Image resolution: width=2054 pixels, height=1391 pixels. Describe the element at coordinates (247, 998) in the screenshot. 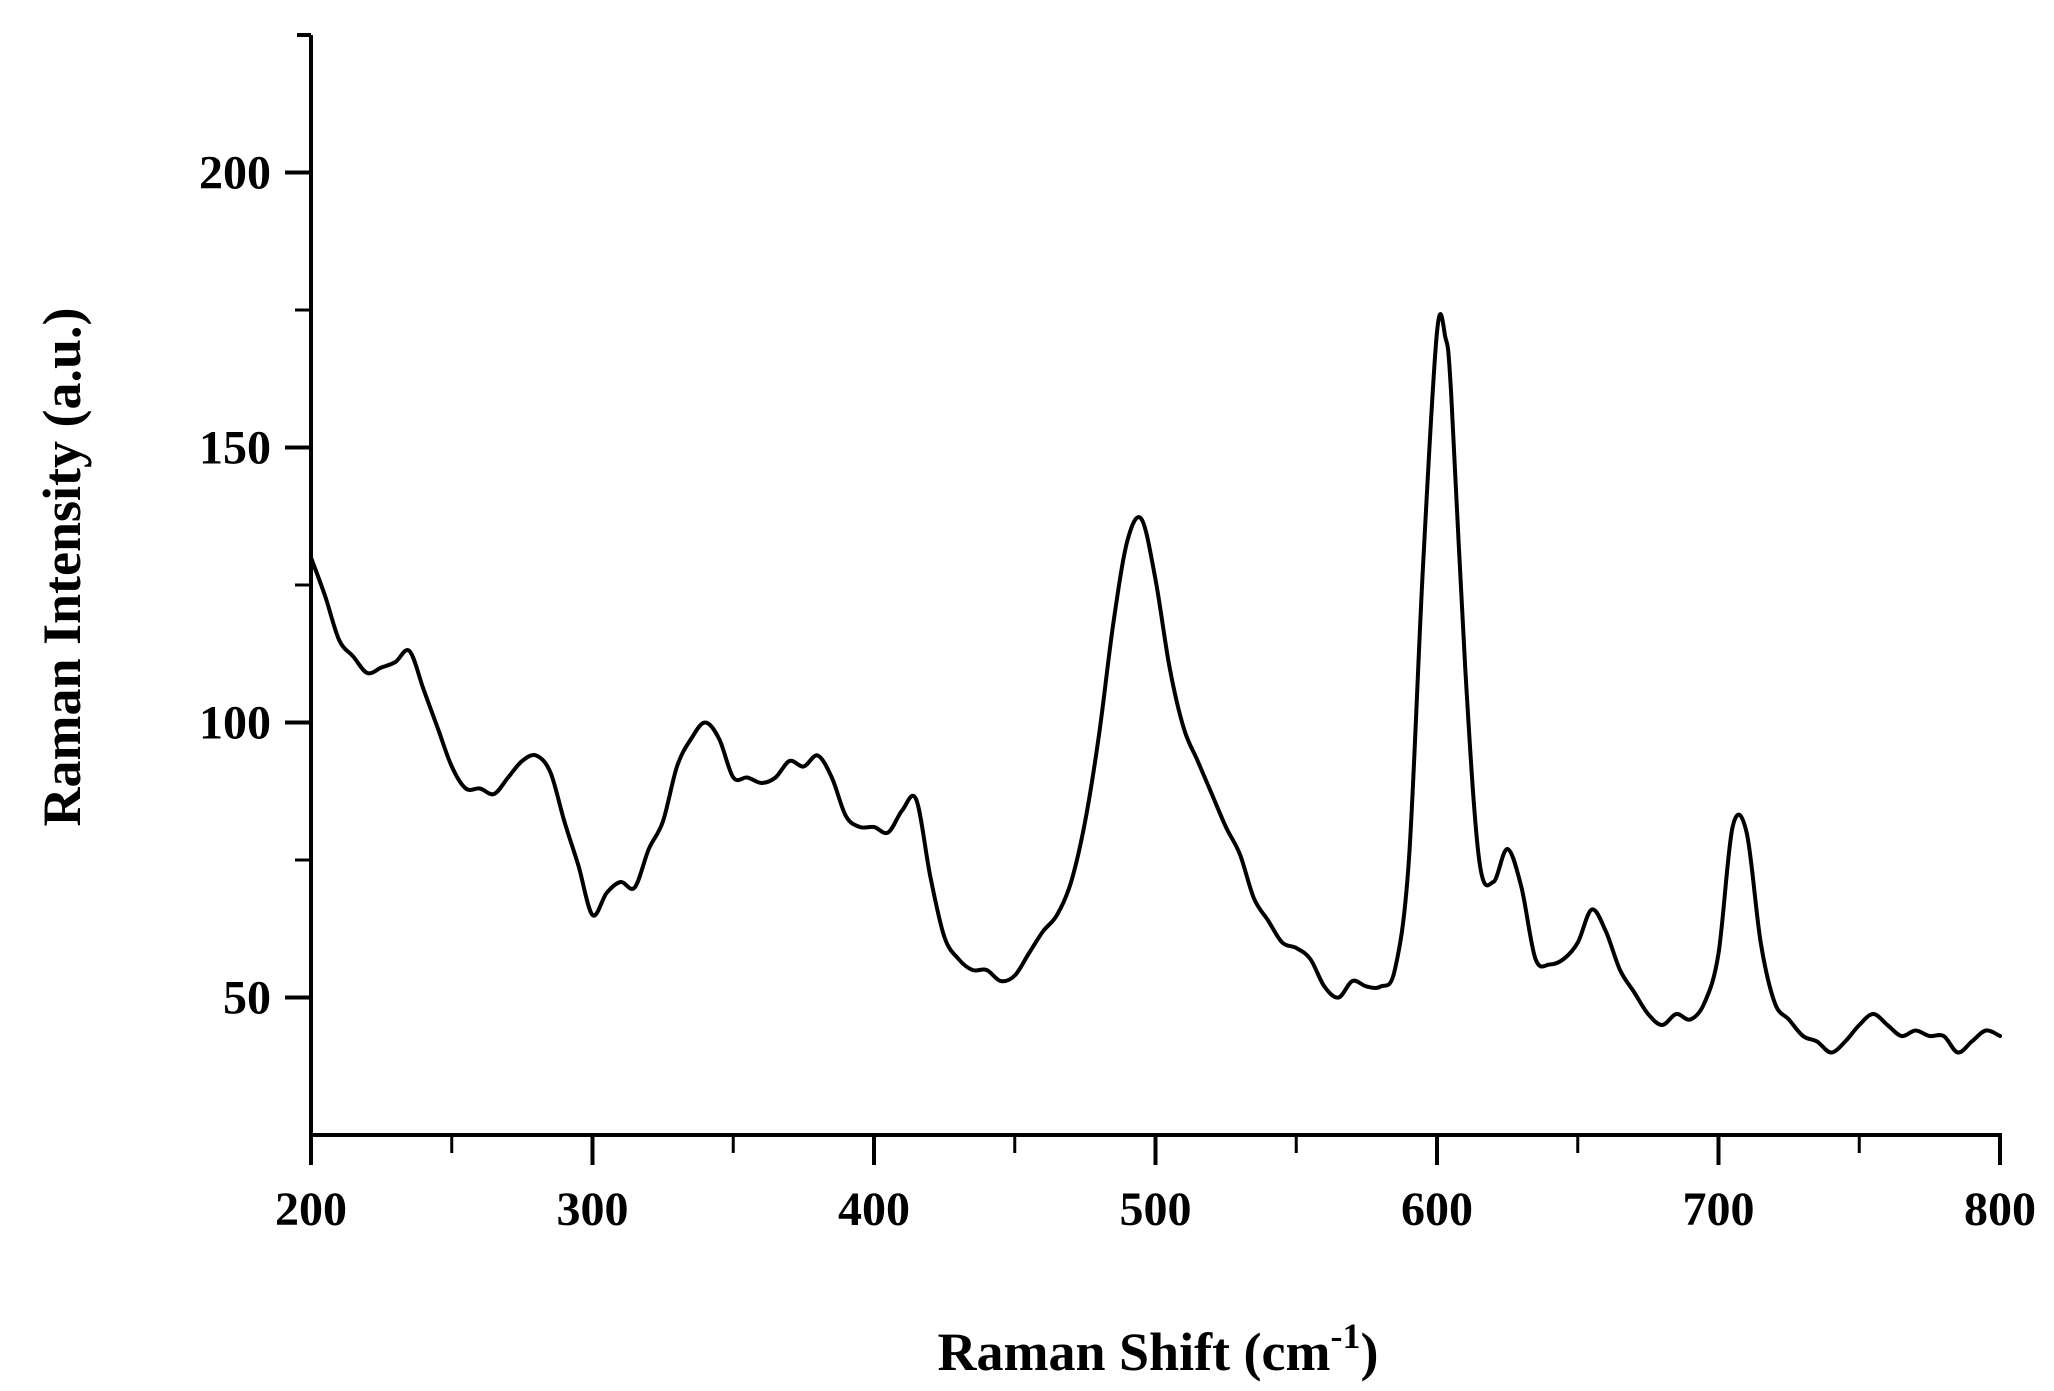

I see `y-tick-label: 50` at that location.